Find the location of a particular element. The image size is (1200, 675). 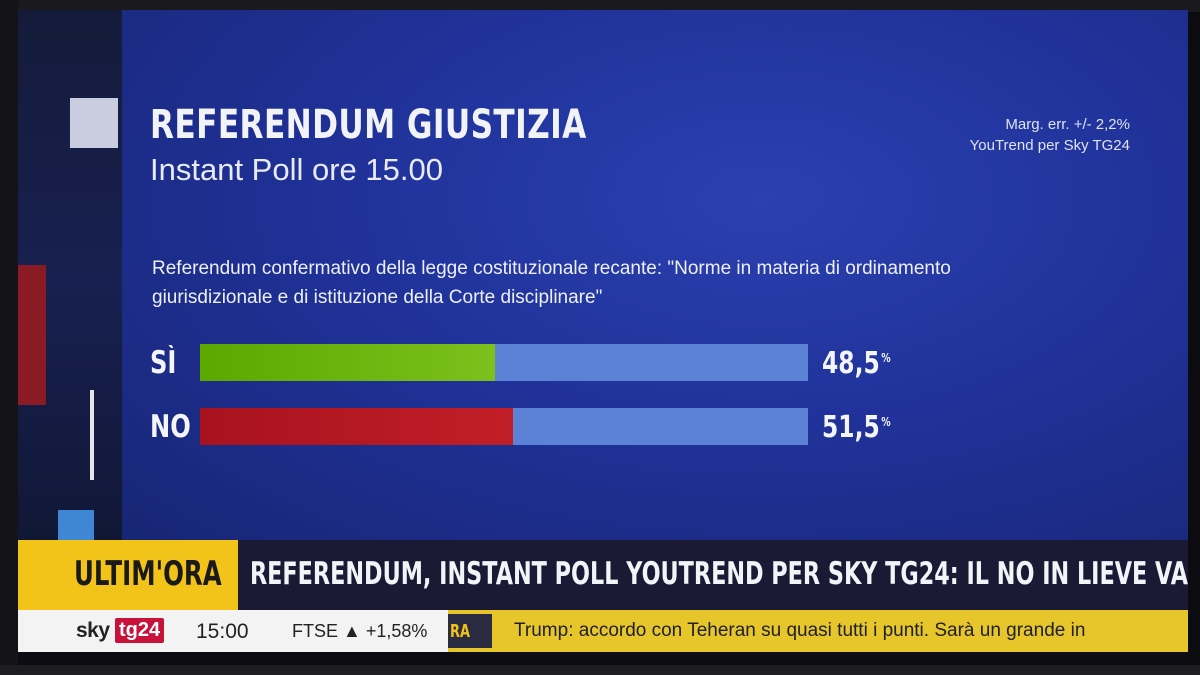

bar-value-label: 51,5% is located at coordinates (856, 427).